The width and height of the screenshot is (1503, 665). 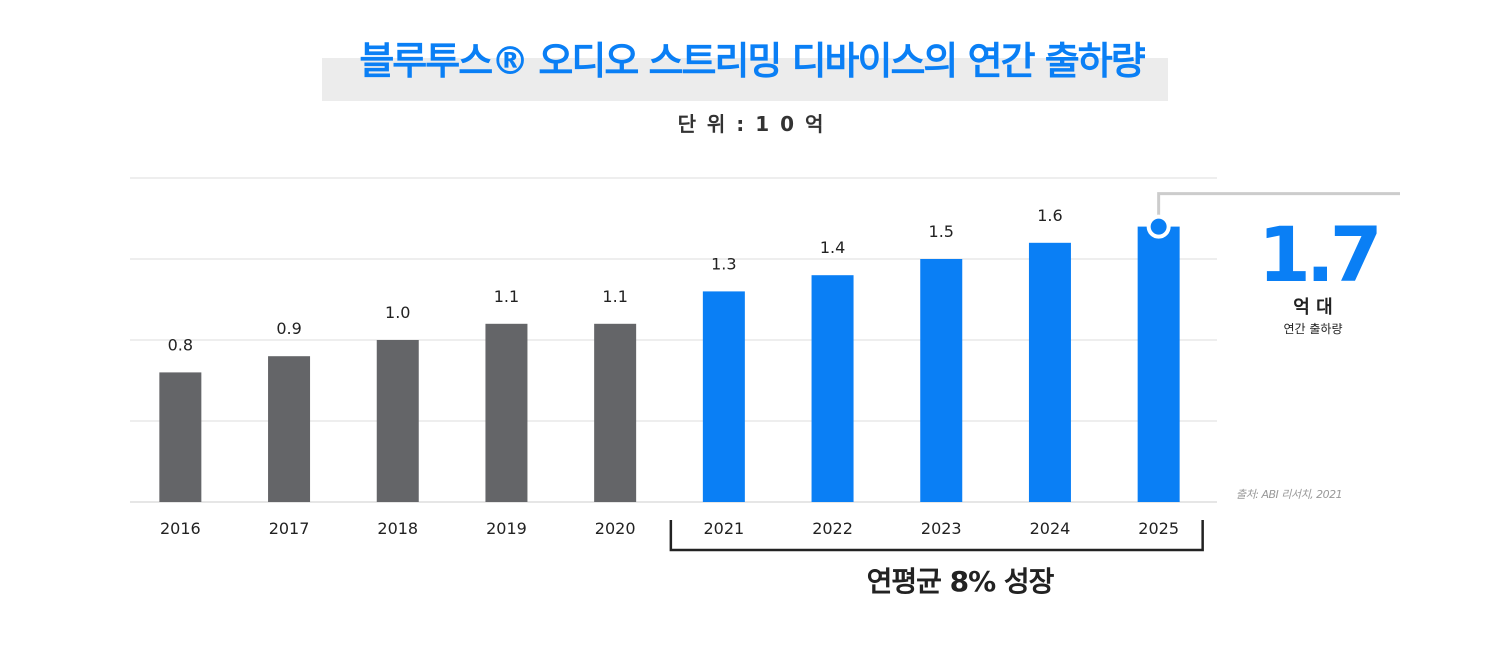 I want to click on highlight-marker, so click(x=1158, y=226).